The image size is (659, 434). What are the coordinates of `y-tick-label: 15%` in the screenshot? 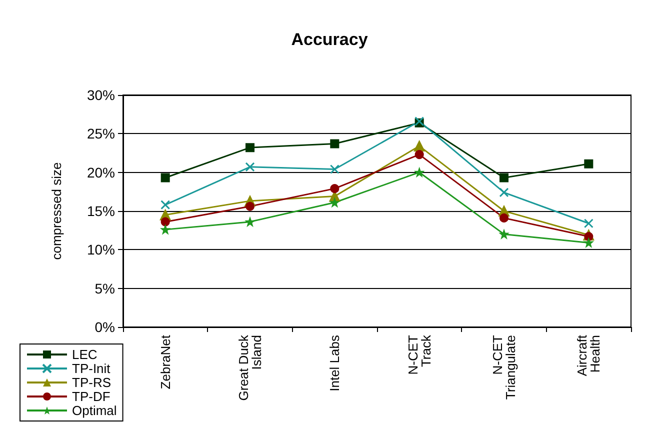 It's located at (100, 211).